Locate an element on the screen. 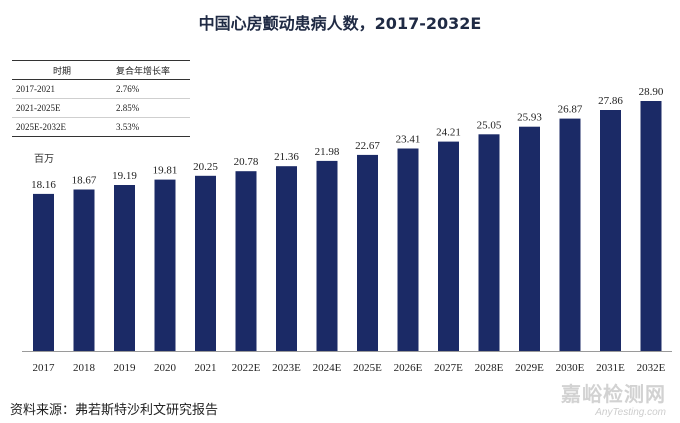  bar-2026E is located at coordinates (408, 249).